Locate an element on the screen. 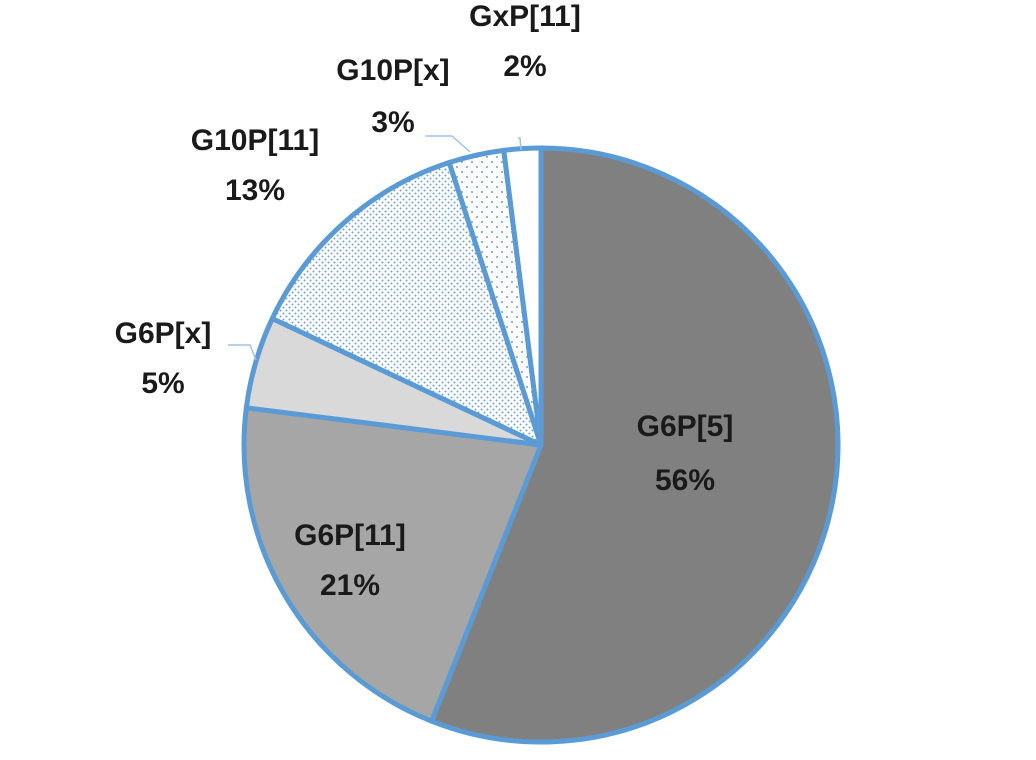 The height and width of the screenshot is (760, 1036). value-label: 5% is located at coordinates (162, 383).